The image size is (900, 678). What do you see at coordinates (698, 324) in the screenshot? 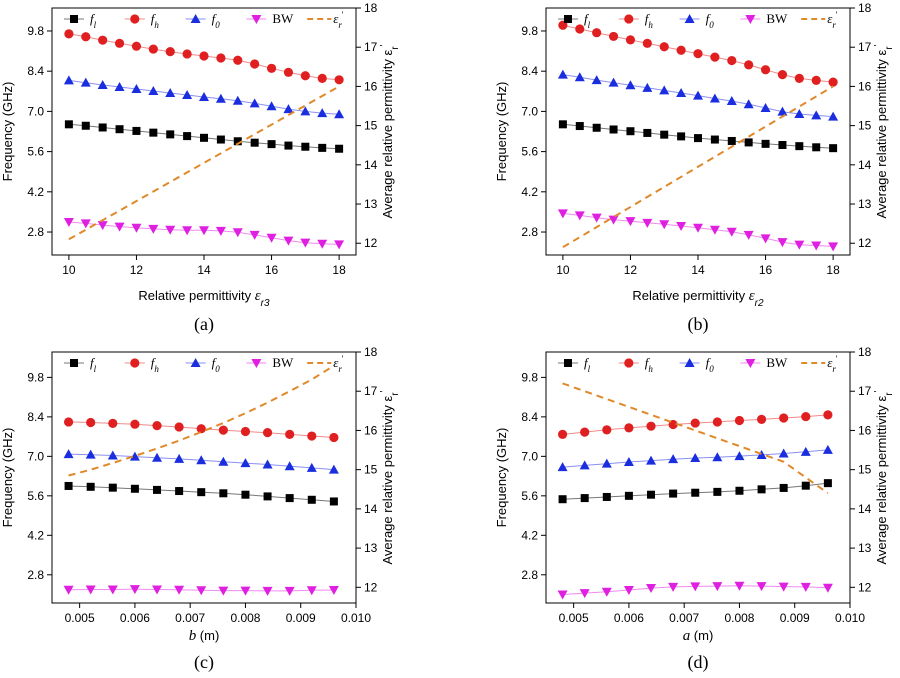
I see `panel-label: (b)` at bounding box center [698, 324].